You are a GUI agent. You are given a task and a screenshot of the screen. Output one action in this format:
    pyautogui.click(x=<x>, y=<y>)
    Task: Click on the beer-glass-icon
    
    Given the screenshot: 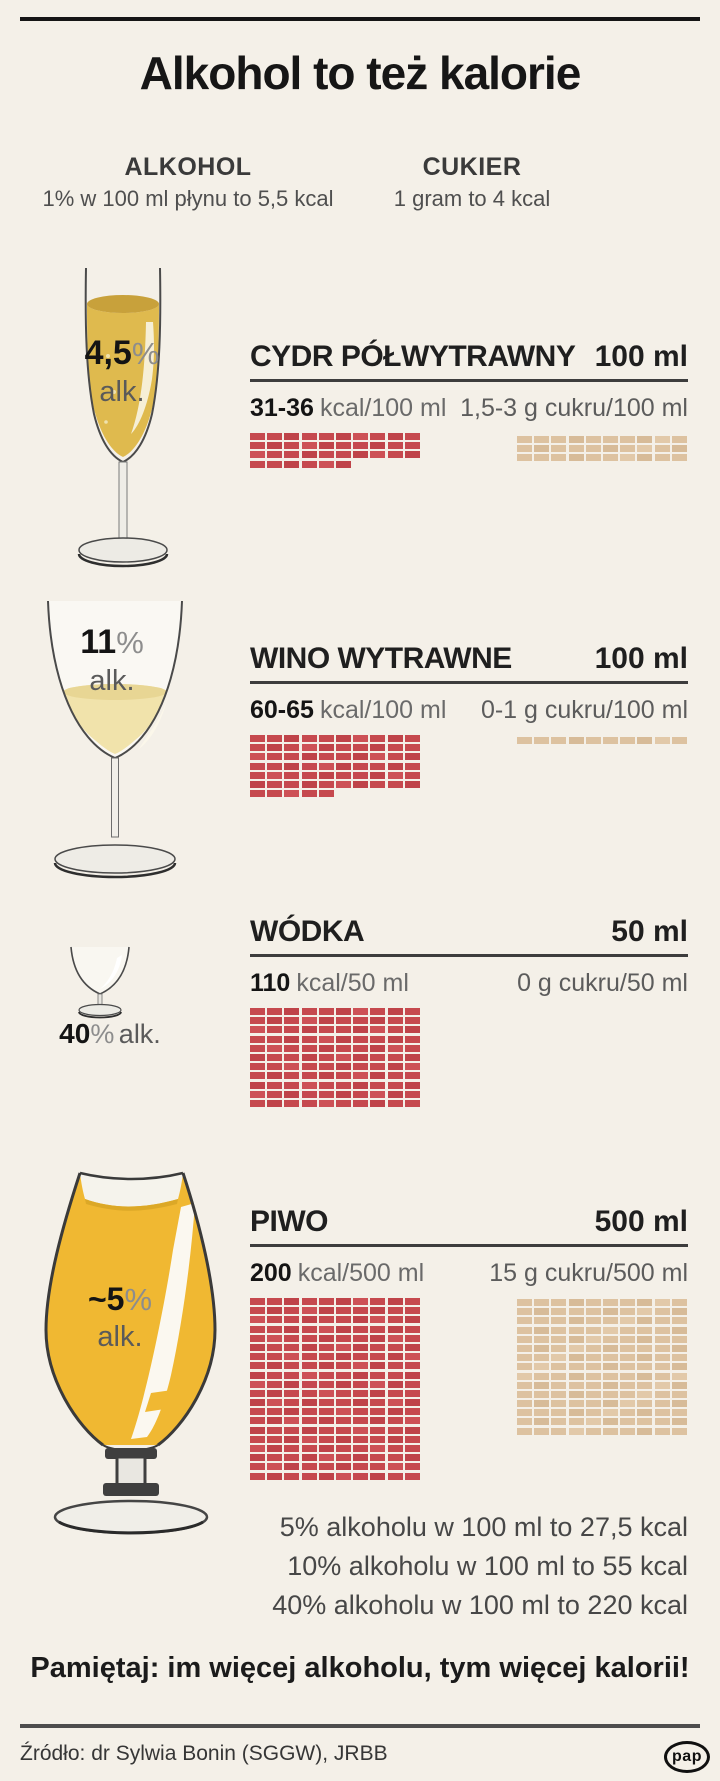 What is the action you would take?
    pyautogui.click(x=130, y=1353)
    